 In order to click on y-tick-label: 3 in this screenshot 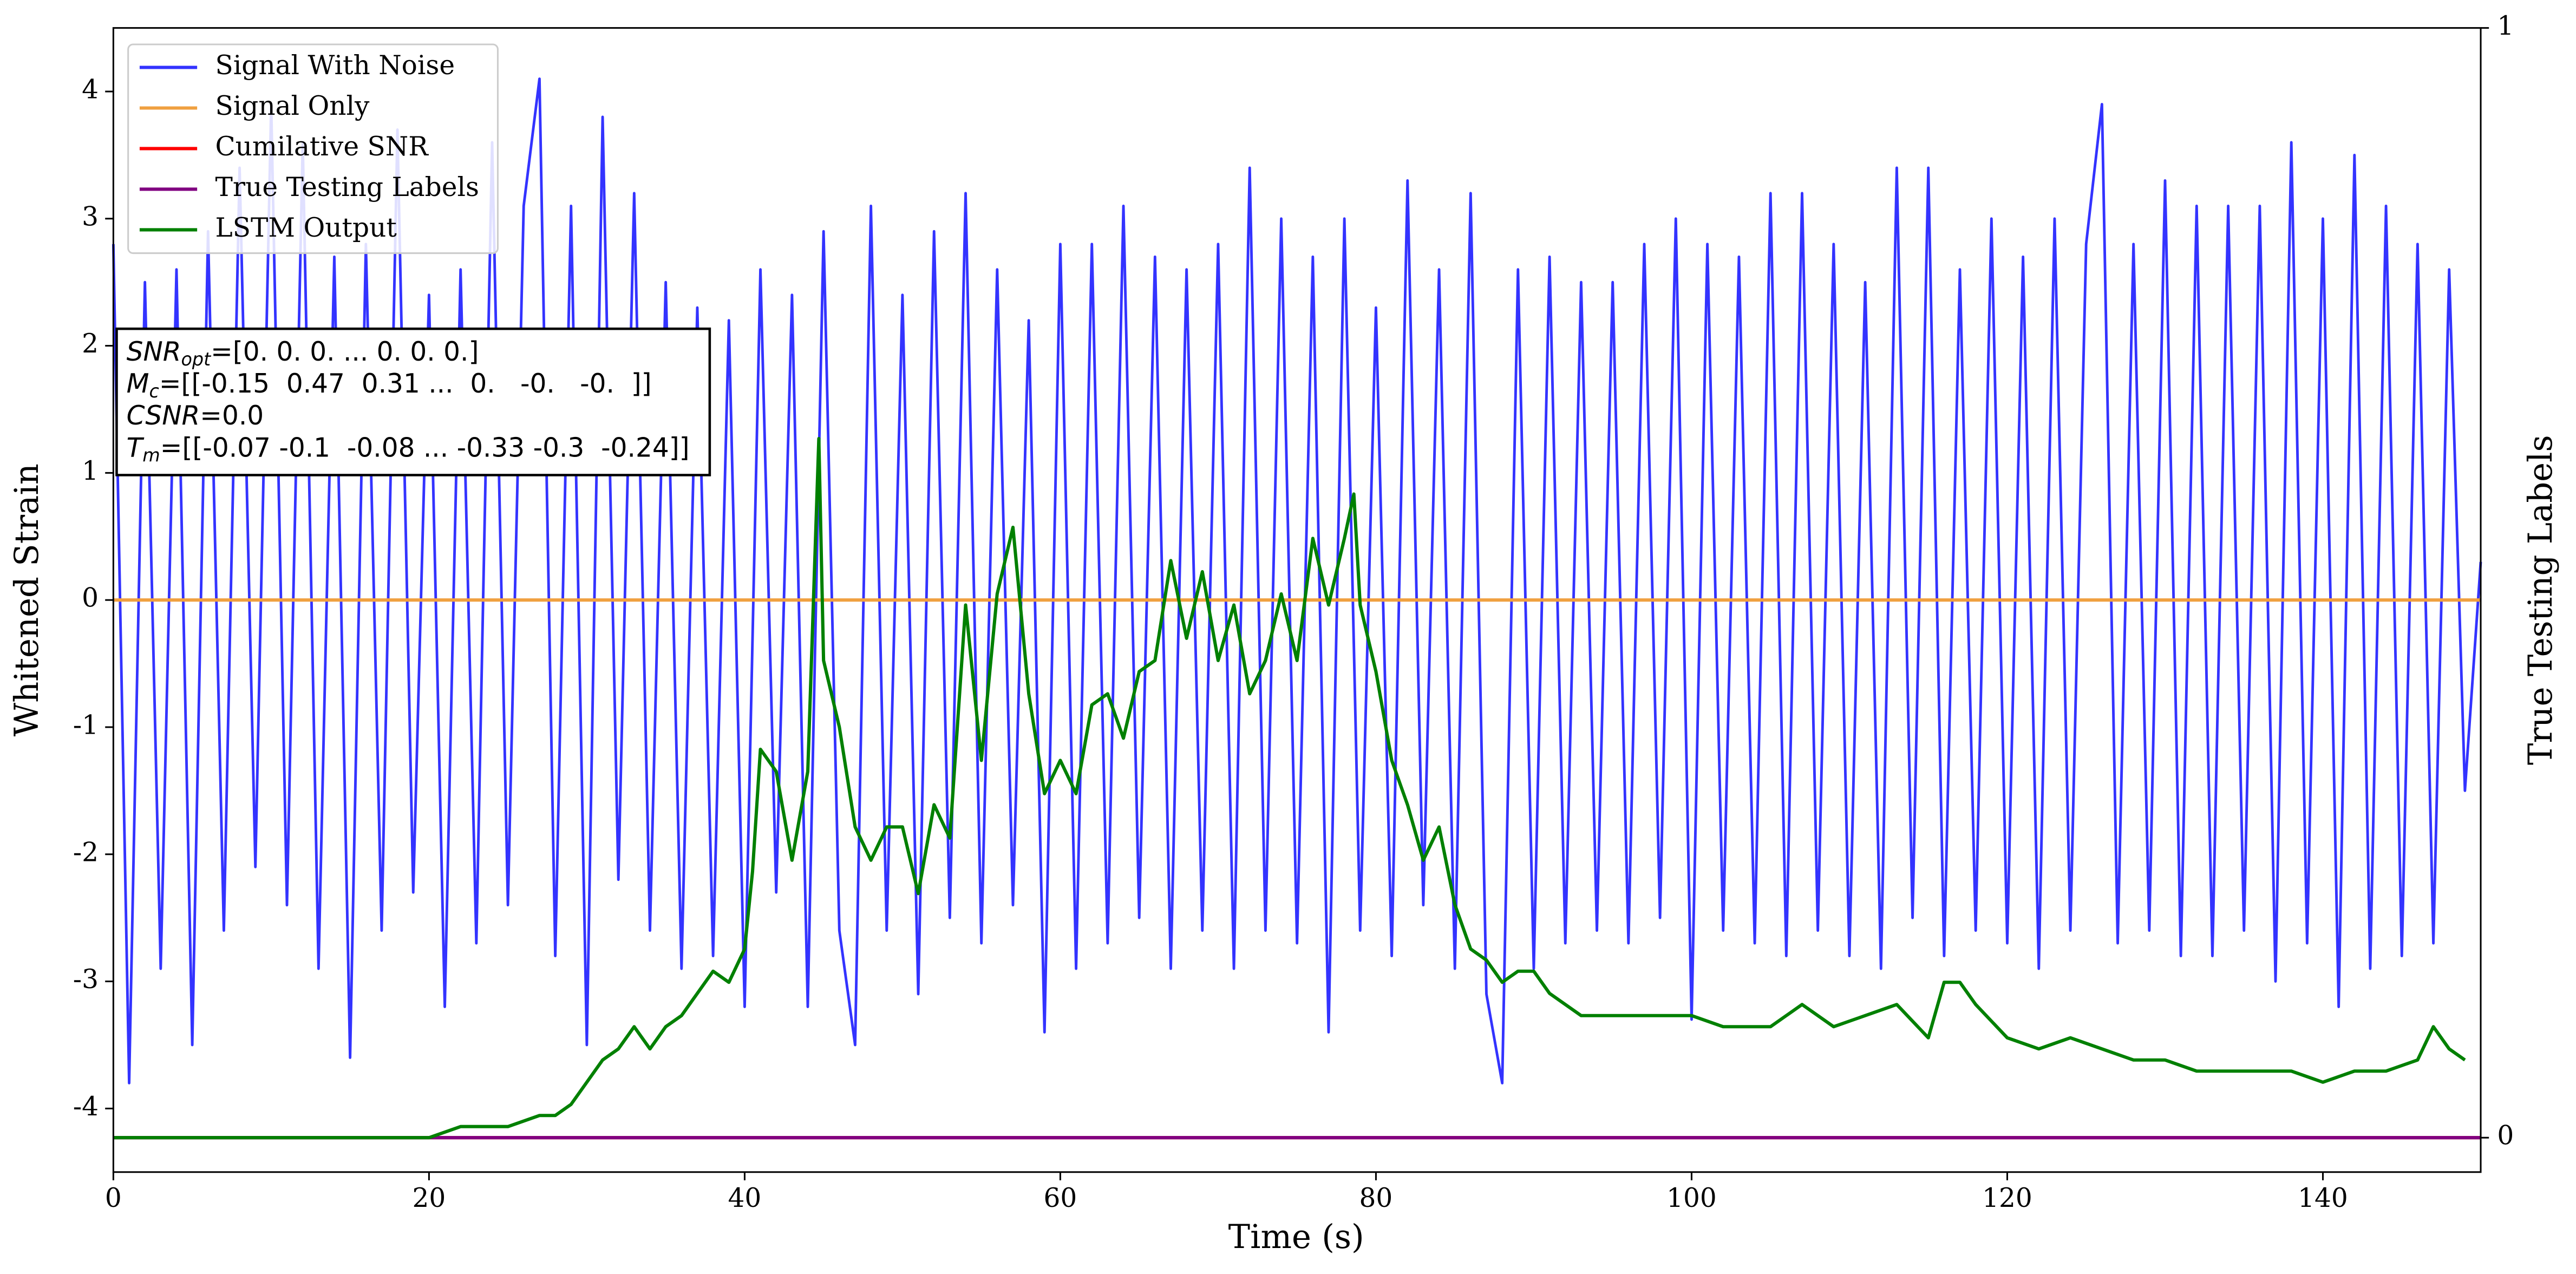, I will do `click(90, 216)`.